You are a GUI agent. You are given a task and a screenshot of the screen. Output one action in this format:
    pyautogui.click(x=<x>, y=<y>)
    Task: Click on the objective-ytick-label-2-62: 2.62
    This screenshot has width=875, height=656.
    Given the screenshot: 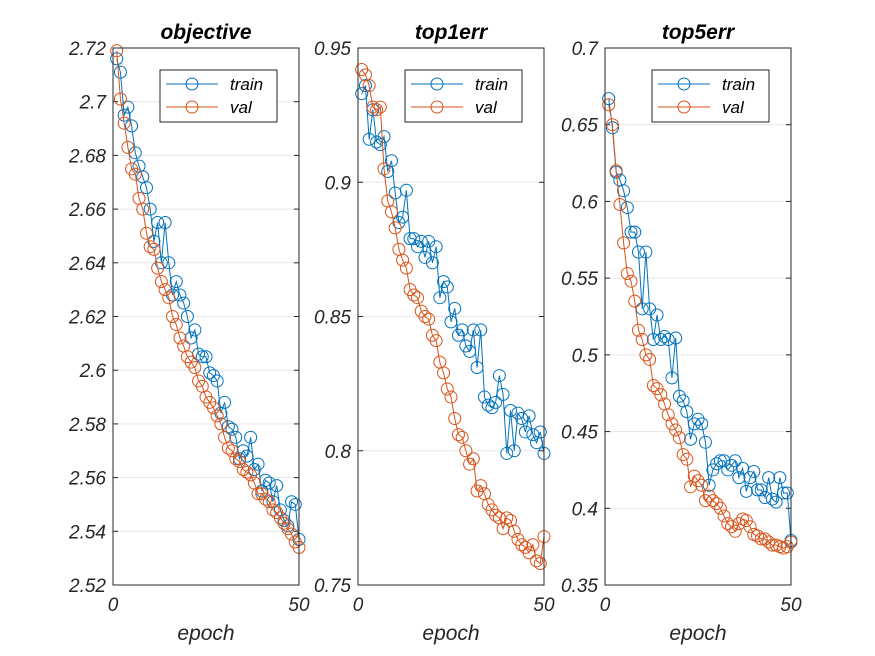 What is the action you would take?
    pyautogui.click(x=87, y=318)
    